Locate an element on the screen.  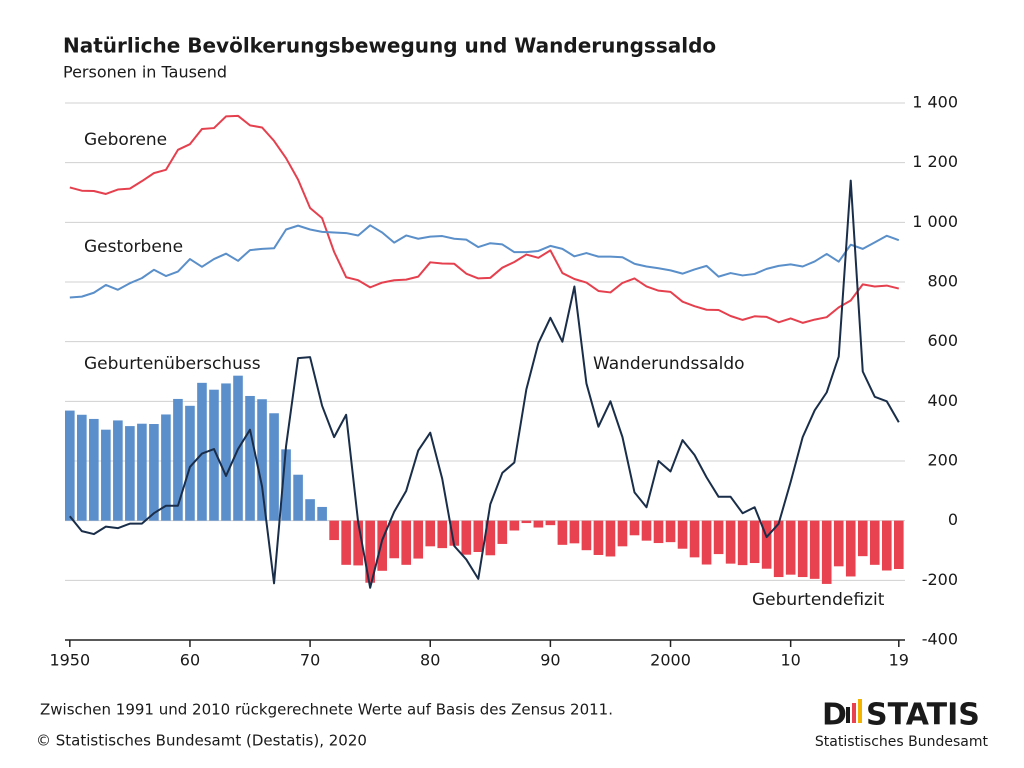
y-tick-label: -200 is located at coordinates (940, 579).